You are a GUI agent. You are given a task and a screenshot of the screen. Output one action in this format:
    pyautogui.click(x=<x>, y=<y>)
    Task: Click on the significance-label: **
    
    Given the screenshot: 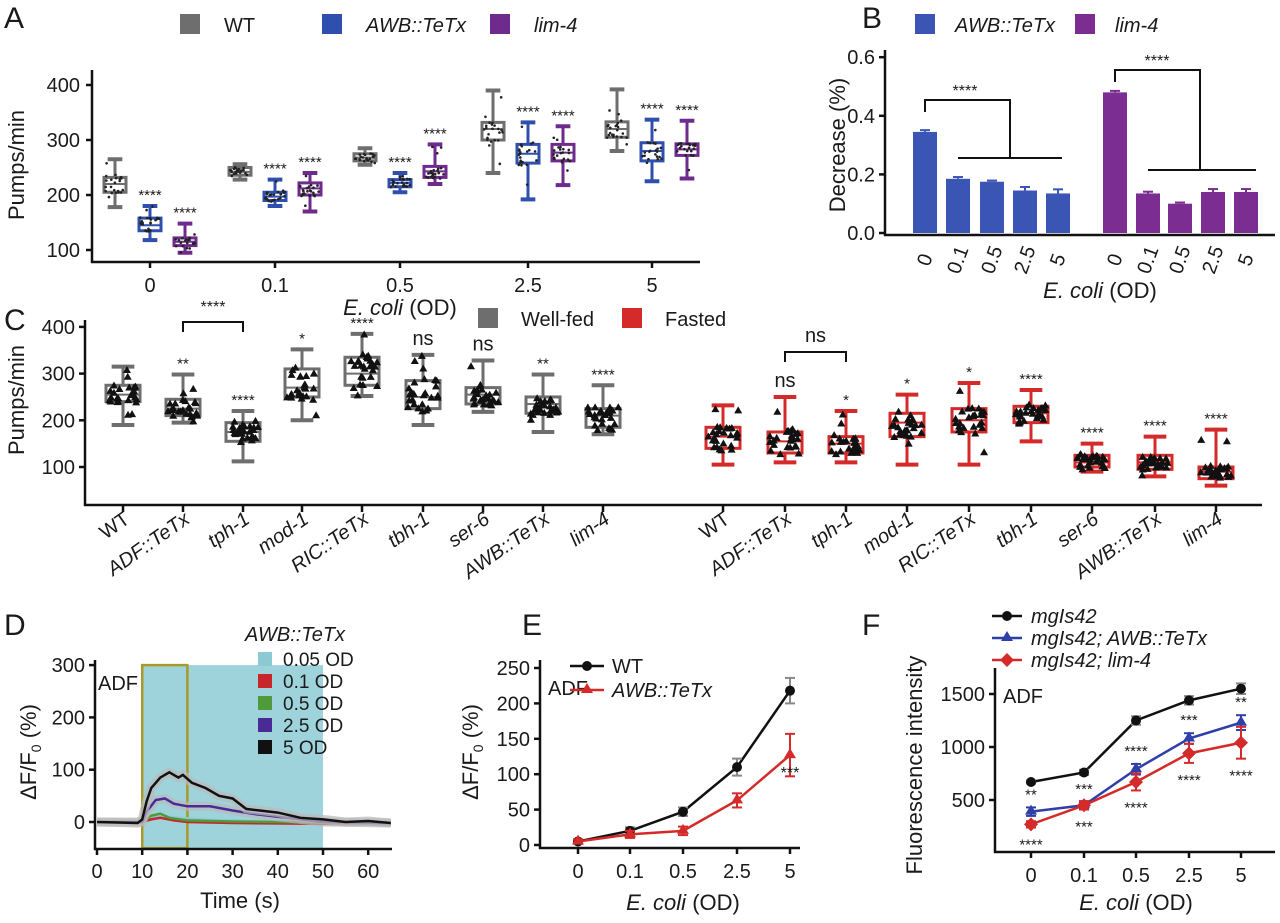 What is the action you would take?
    pyautogui.click(x=183, y=364)
    